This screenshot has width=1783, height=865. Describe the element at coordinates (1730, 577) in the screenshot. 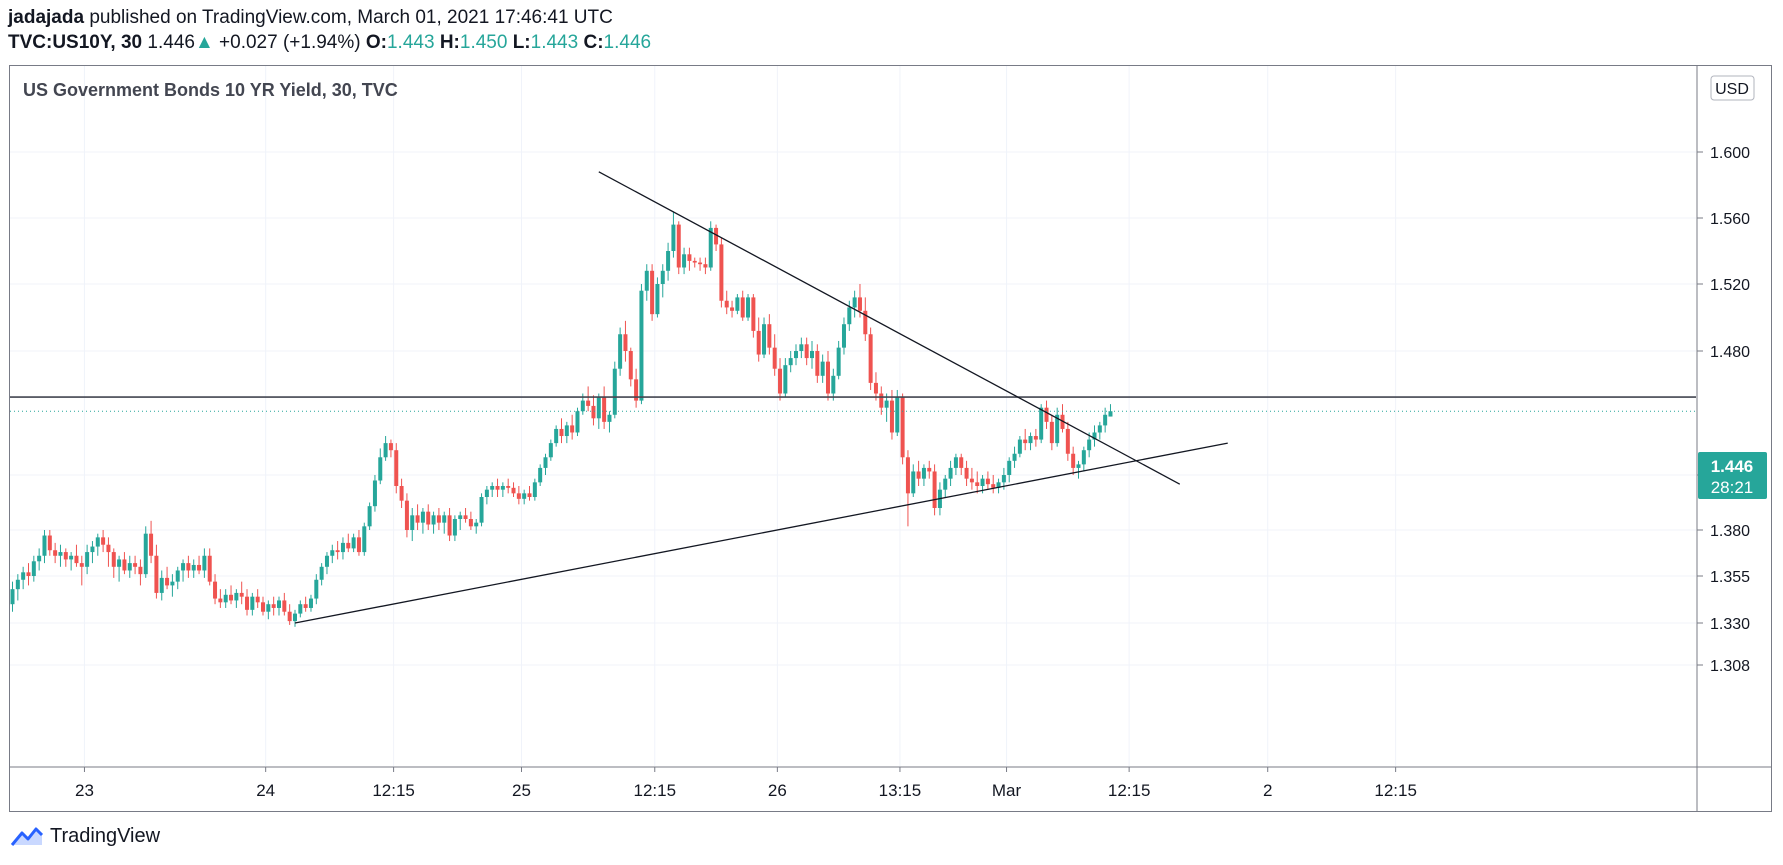

I see `price-tick-label: 1.355` at that location.